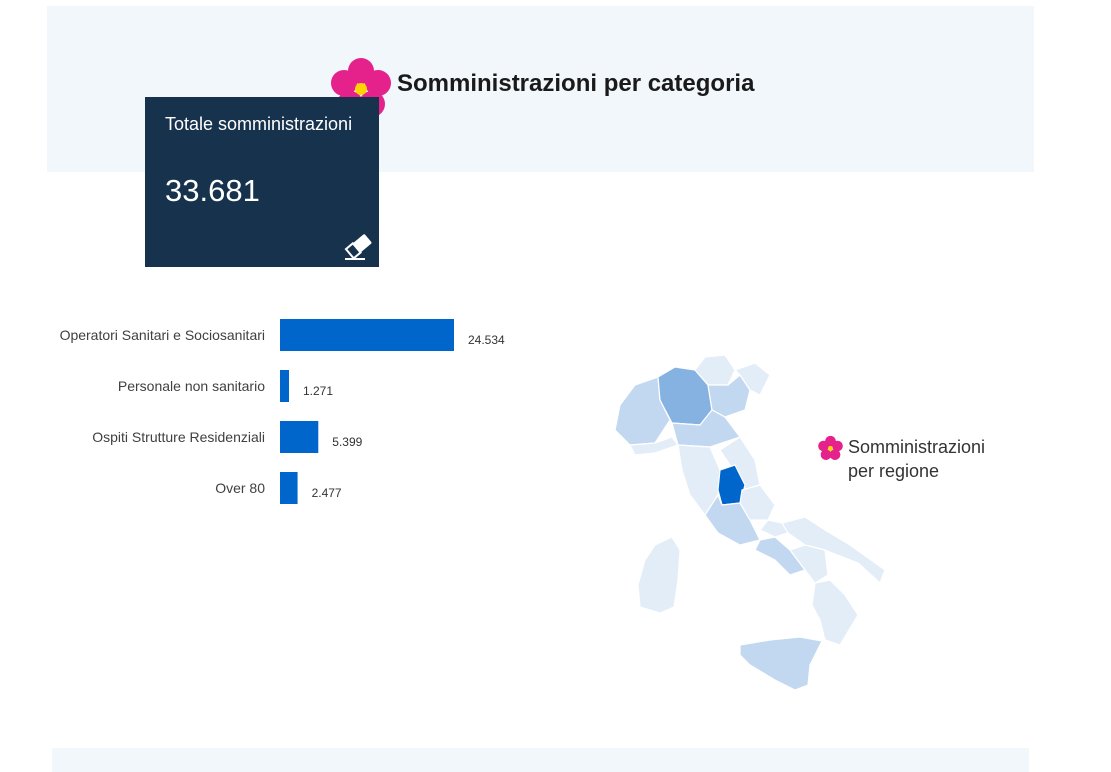 The width and height of the screenshot is (1111, 772). What do you see at coordinates (780, 556) in the screenshot?
I see `region-campania` at bounding box center [780, 556].